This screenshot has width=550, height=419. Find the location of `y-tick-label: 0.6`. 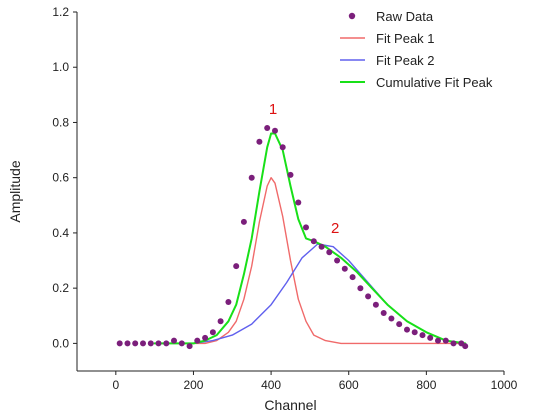

y-tick-label: 0.6 is located at coordinates (60, 178).